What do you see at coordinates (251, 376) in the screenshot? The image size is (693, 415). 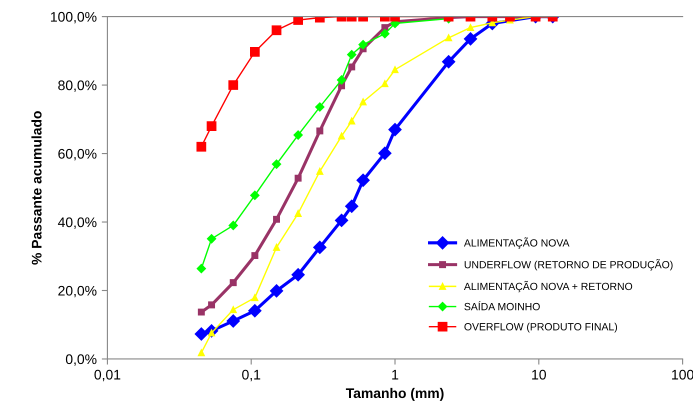 I see `x-tick-label: 0,1` at bounding box center [251, 376].